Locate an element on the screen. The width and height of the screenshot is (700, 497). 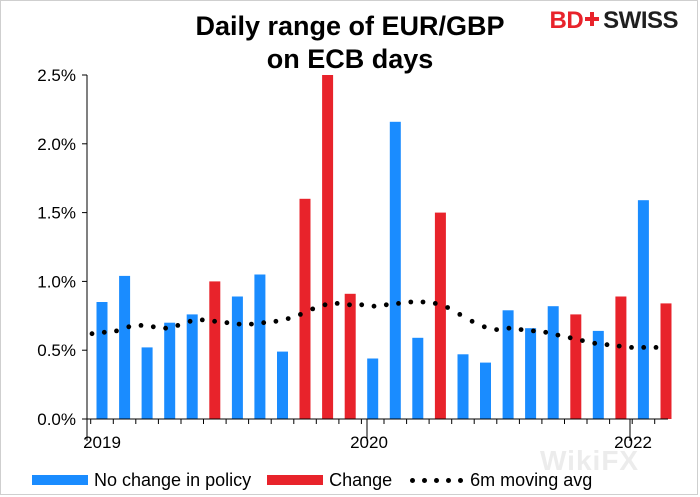
legend-item-change: Change is located at coordinates (329, 480).